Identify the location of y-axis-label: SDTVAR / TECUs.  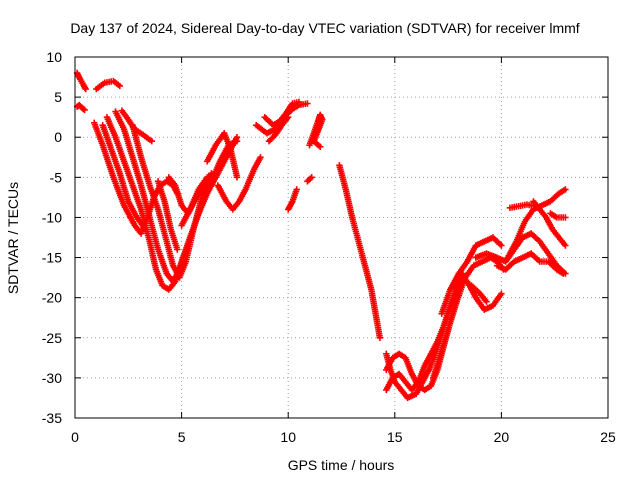
(13, 238).